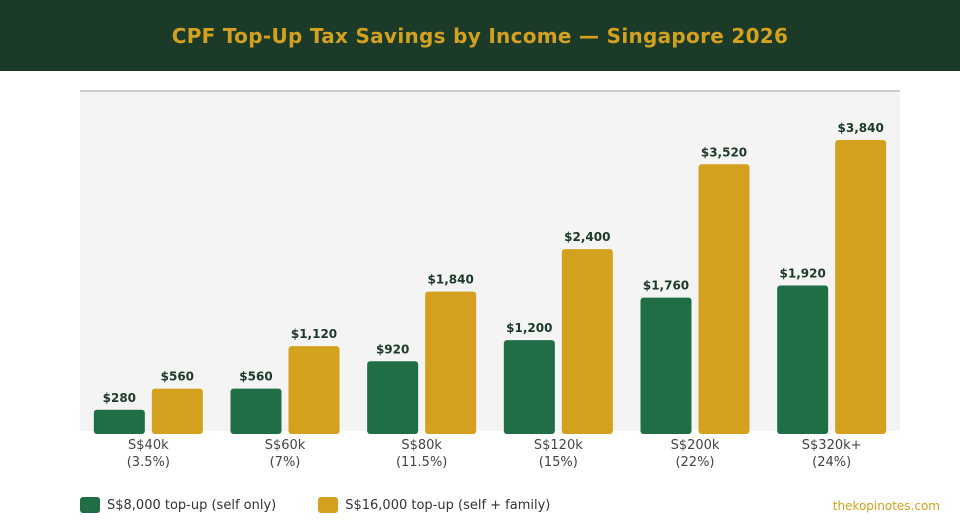 The image size is (960, 520). What do you see at coordinates (558, 445) in the screenshot?
I see `x-tick-label-3: S$120k` at bounding box center [558, 445].